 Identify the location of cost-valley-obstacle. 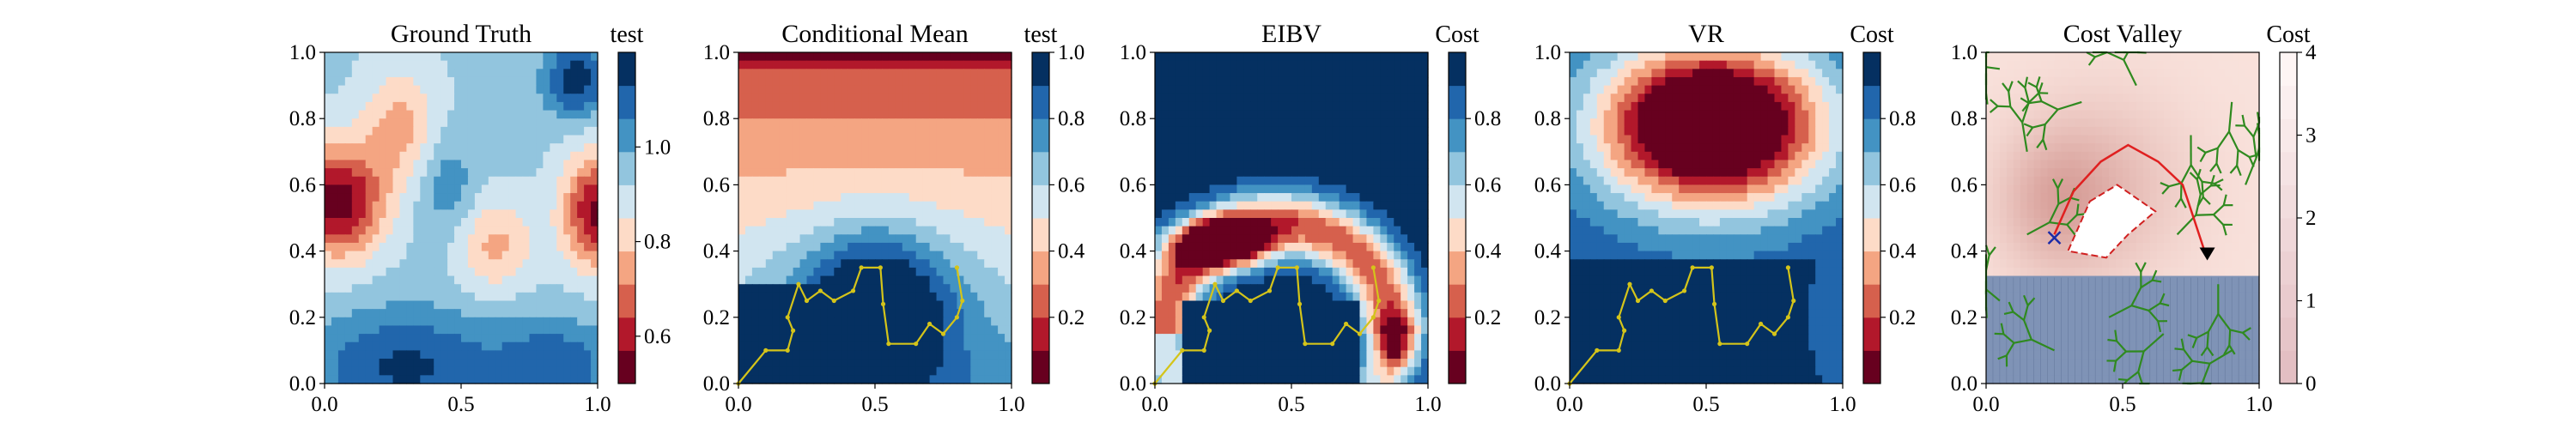
(2112, 222).